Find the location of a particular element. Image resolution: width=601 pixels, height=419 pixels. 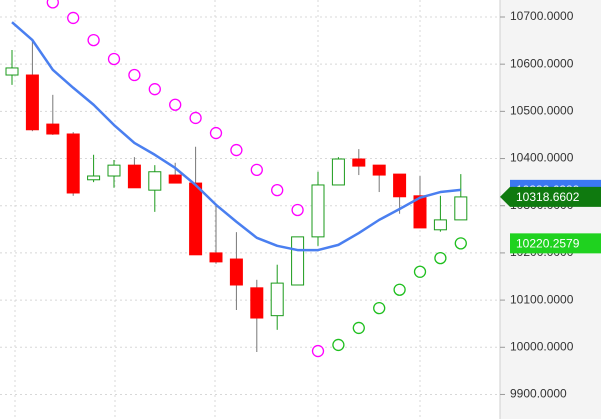

y-tick-label: 10100.0000 is located at coordinates (542, 299).